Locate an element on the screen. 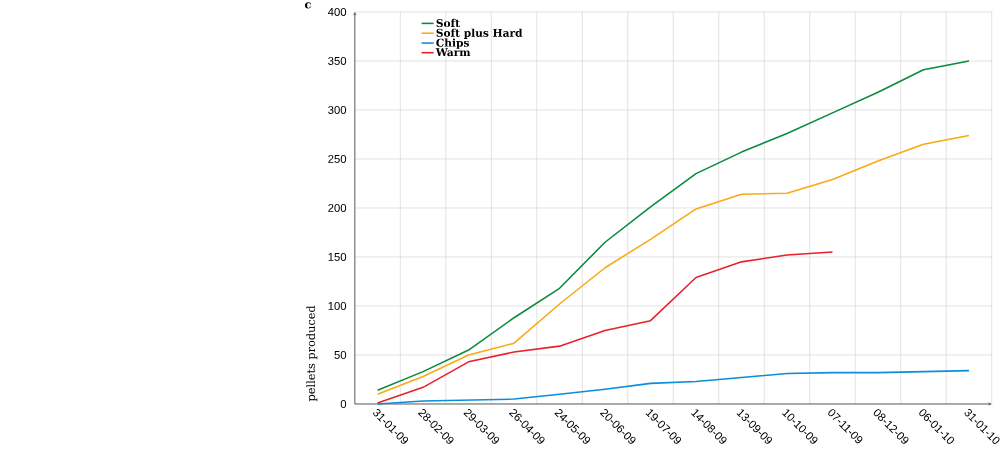 The height and width of the screenshot is (472, 1003). y-tick-label: 300 is located at coordinates (337, 110).